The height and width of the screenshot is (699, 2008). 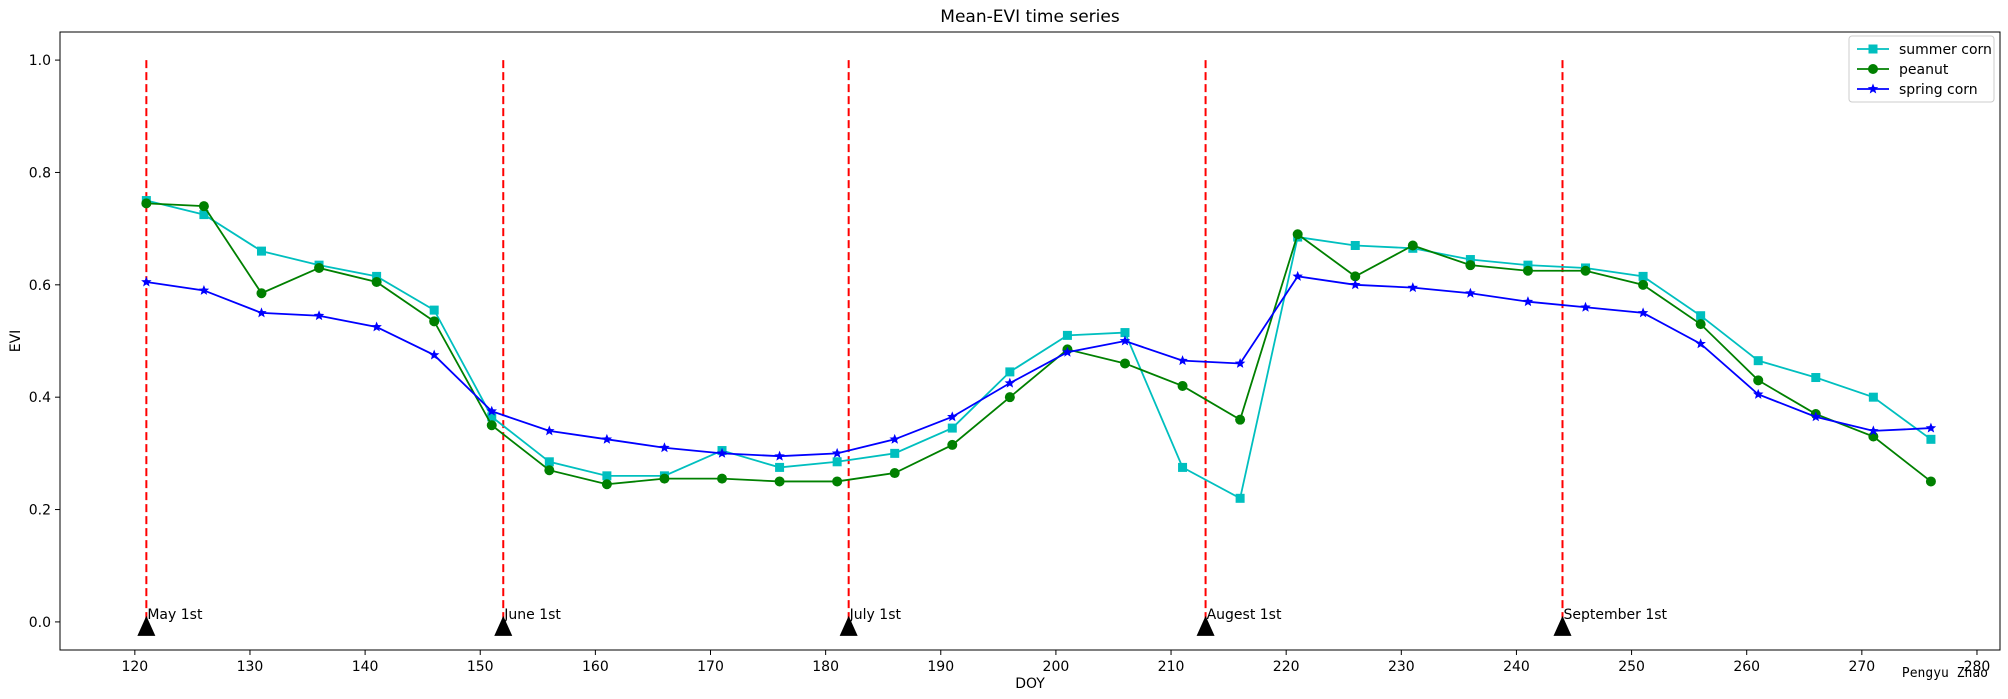 What do you see at coordinates (1516, 667) in the screenshot?
I see `x-tick-label: 240` at bounding box center [1516, 667].